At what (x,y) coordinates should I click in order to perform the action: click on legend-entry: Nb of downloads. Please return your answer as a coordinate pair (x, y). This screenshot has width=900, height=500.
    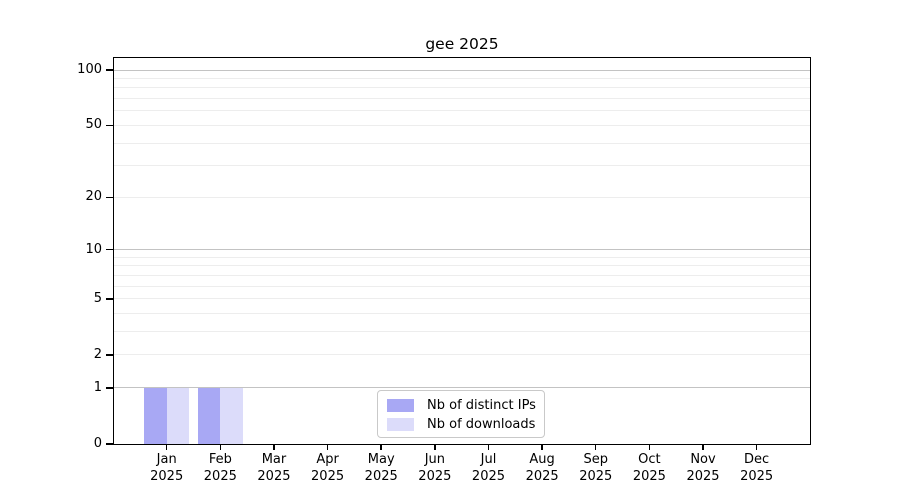
    Looking at the image, I should click on (461, 424).